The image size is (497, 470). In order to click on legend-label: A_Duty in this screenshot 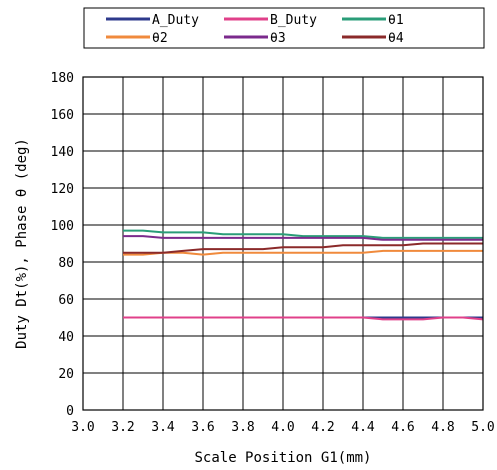, I will do `click(175, 20)`.